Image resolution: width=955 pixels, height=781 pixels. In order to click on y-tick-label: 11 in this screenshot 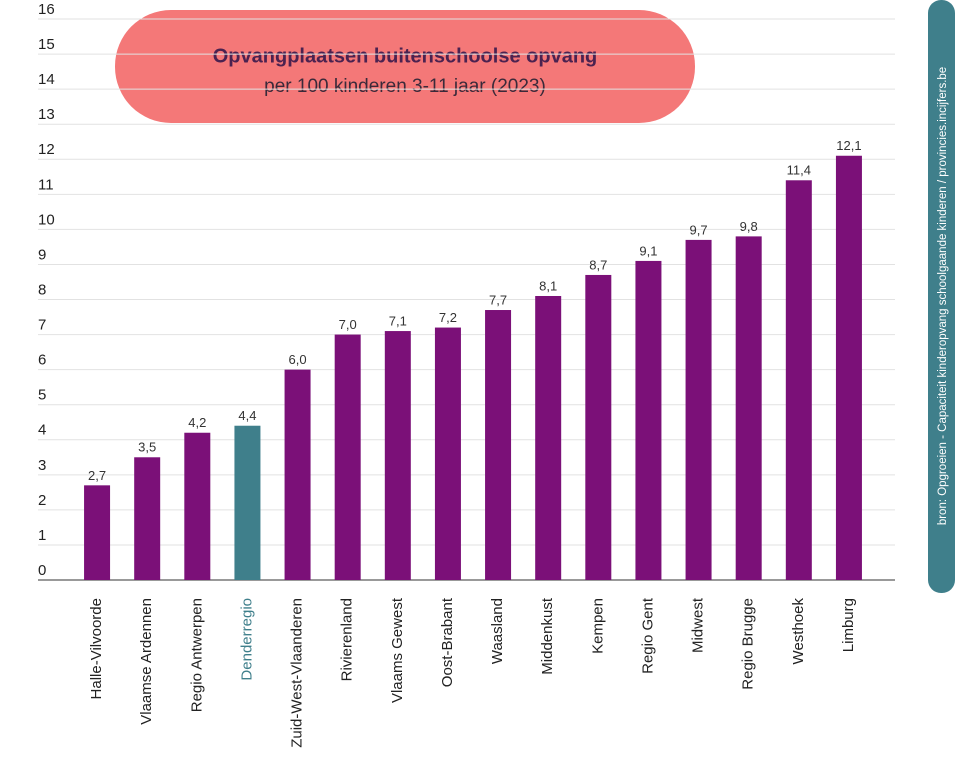, I will do `click(46, 184)`.